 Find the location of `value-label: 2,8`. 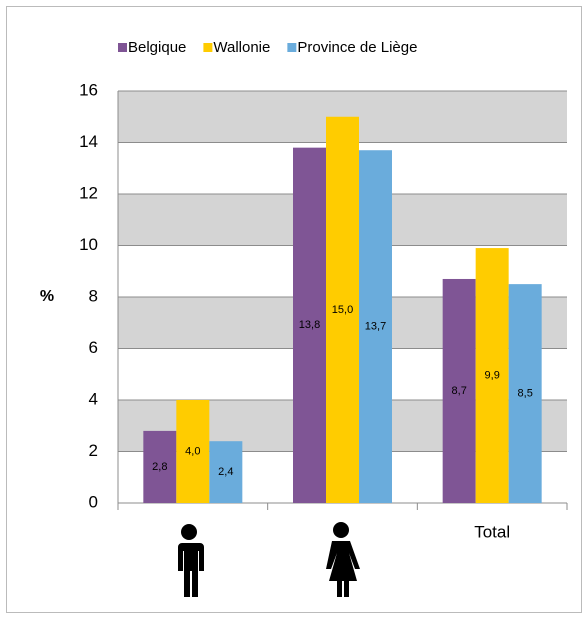

value-label: 2,8 is located at coordinates (159, 467).